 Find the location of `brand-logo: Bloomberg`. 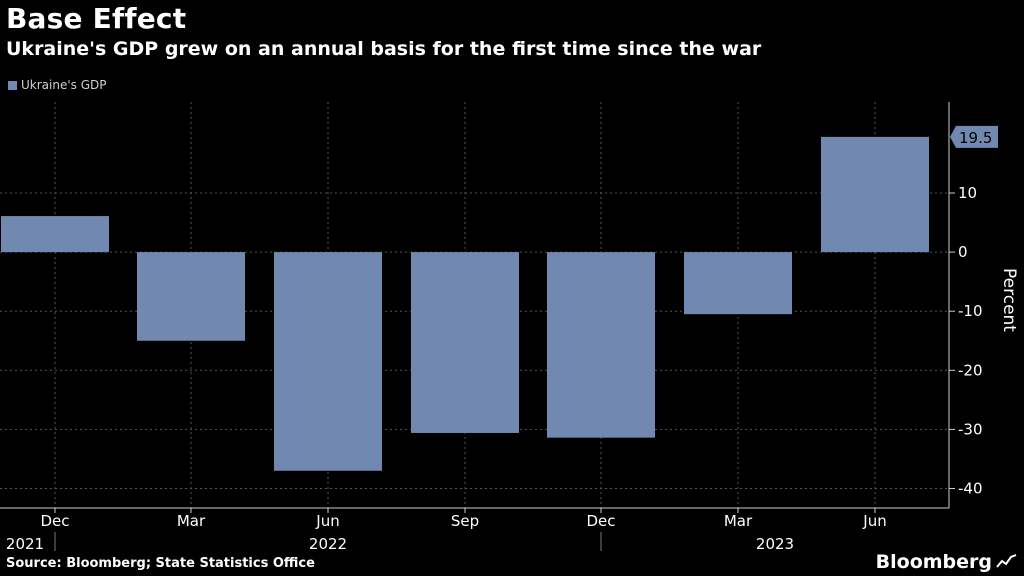

brand-logo: Bloomberg is located at coordinates (947, 562).